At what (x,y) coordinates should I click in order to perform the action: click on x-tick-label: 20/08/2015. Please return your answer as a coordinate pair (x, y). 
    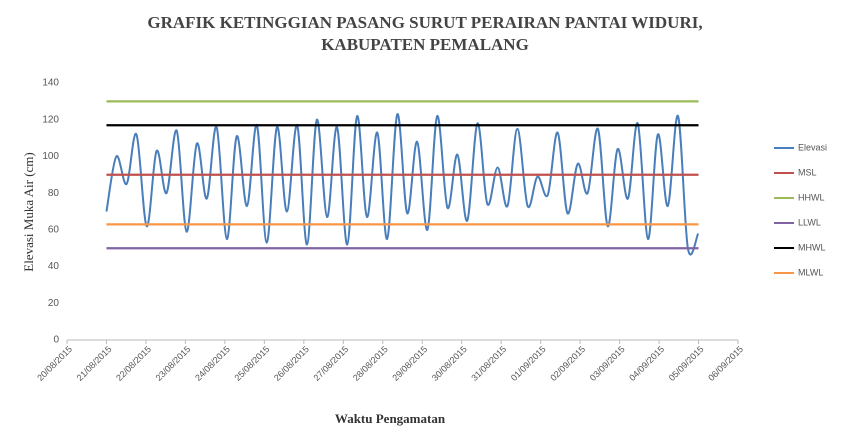
    Looking at the image, I should click on (54, 363).